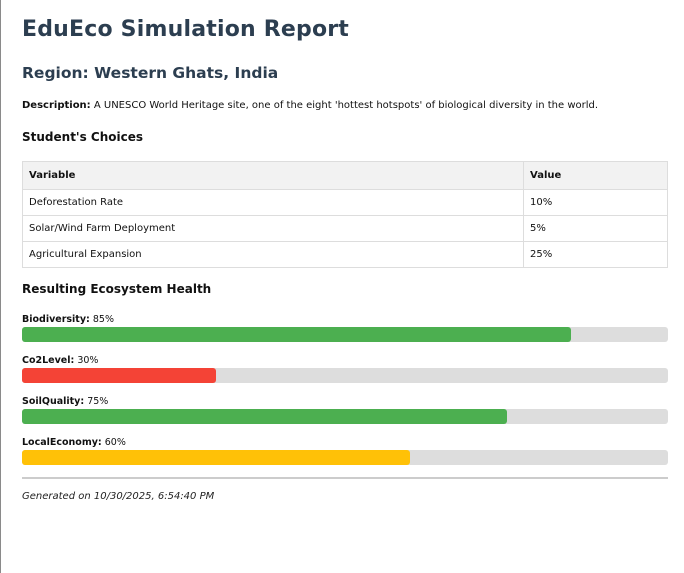 The width and height of the screenshot is (684, 573). What do you see at coordinates (273, 175) in the screenshot?
I see `column-header-variable: Variable` at bounding box center [273, 175].